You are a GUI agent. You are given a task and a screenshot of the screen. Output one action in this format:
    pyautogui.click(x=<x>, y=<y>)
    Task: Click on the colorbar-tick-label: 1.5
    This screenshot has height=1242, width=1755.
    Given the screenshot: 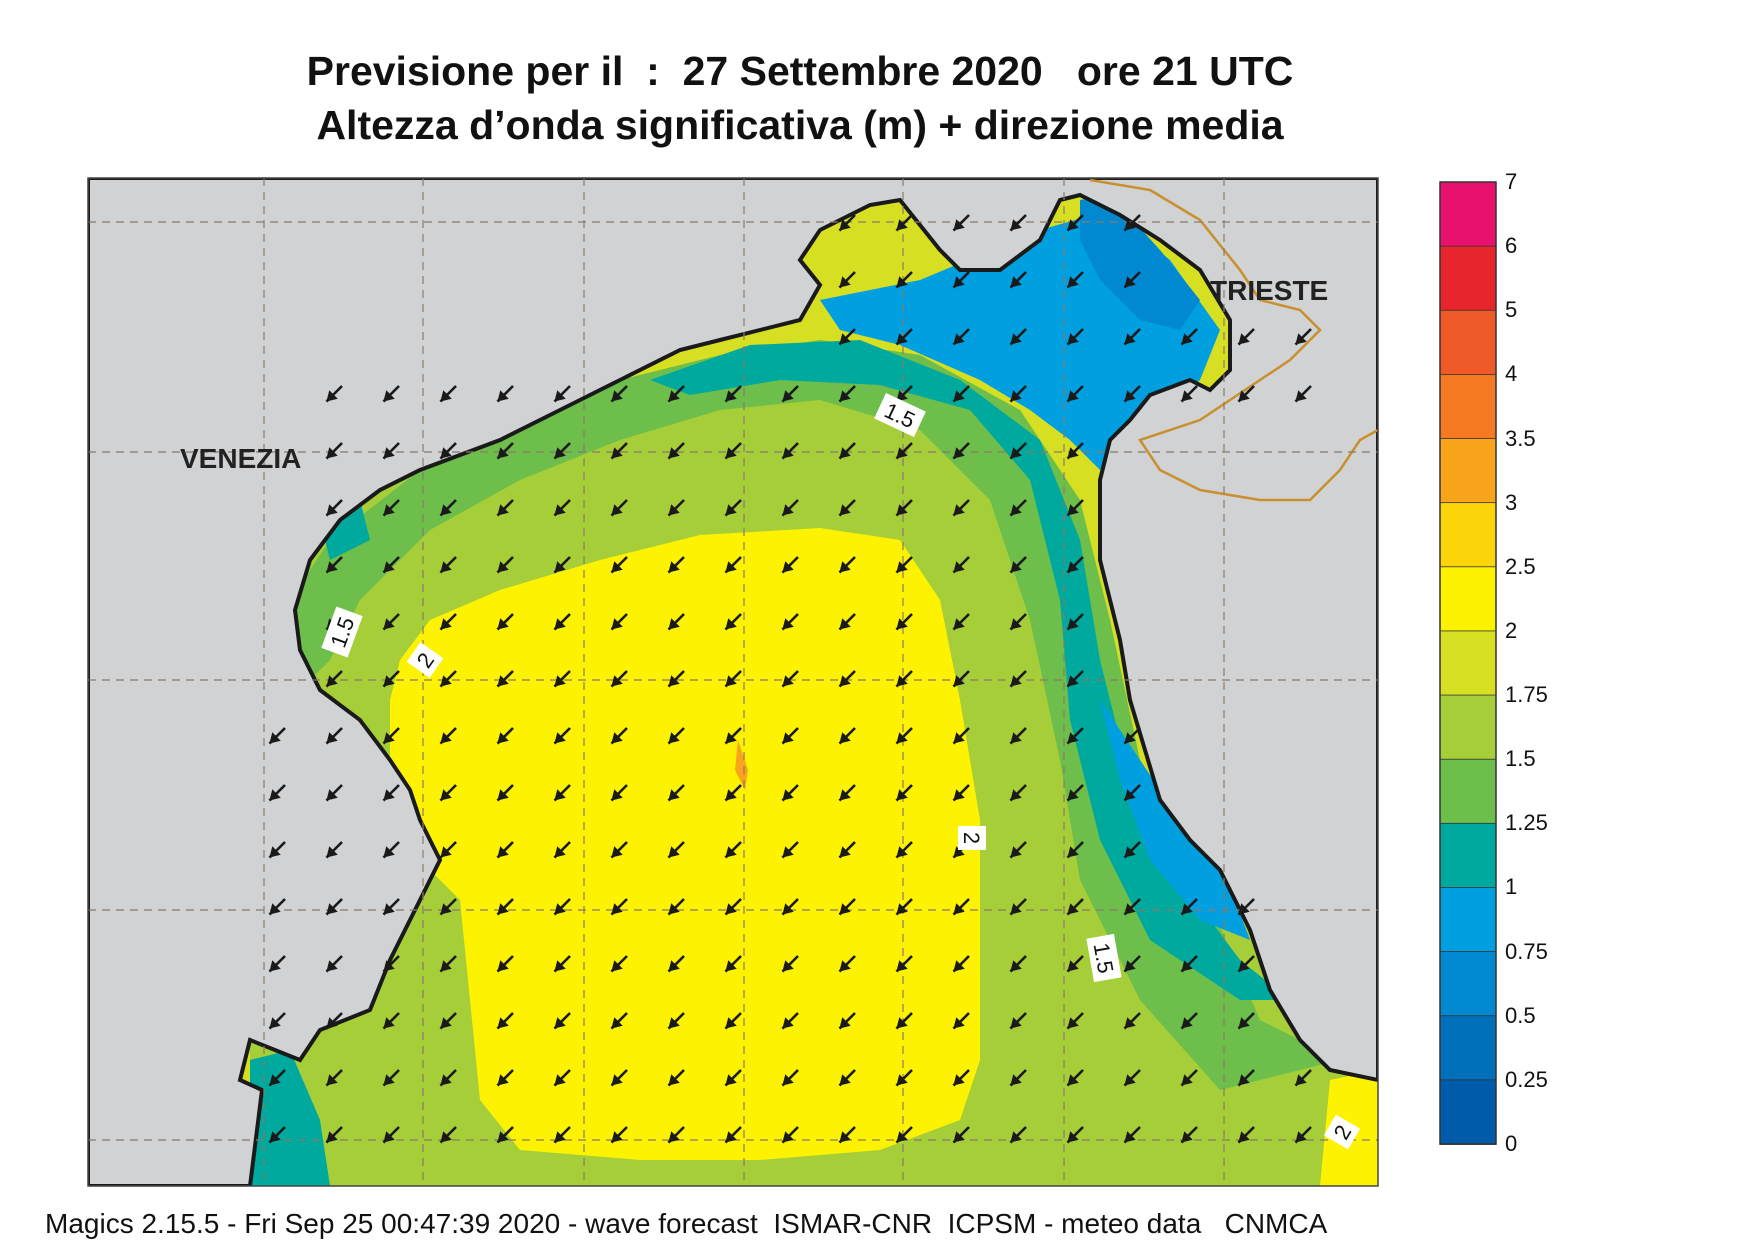 What is the action you would take?
    pyautogui.click(x=1520, y=759)
    